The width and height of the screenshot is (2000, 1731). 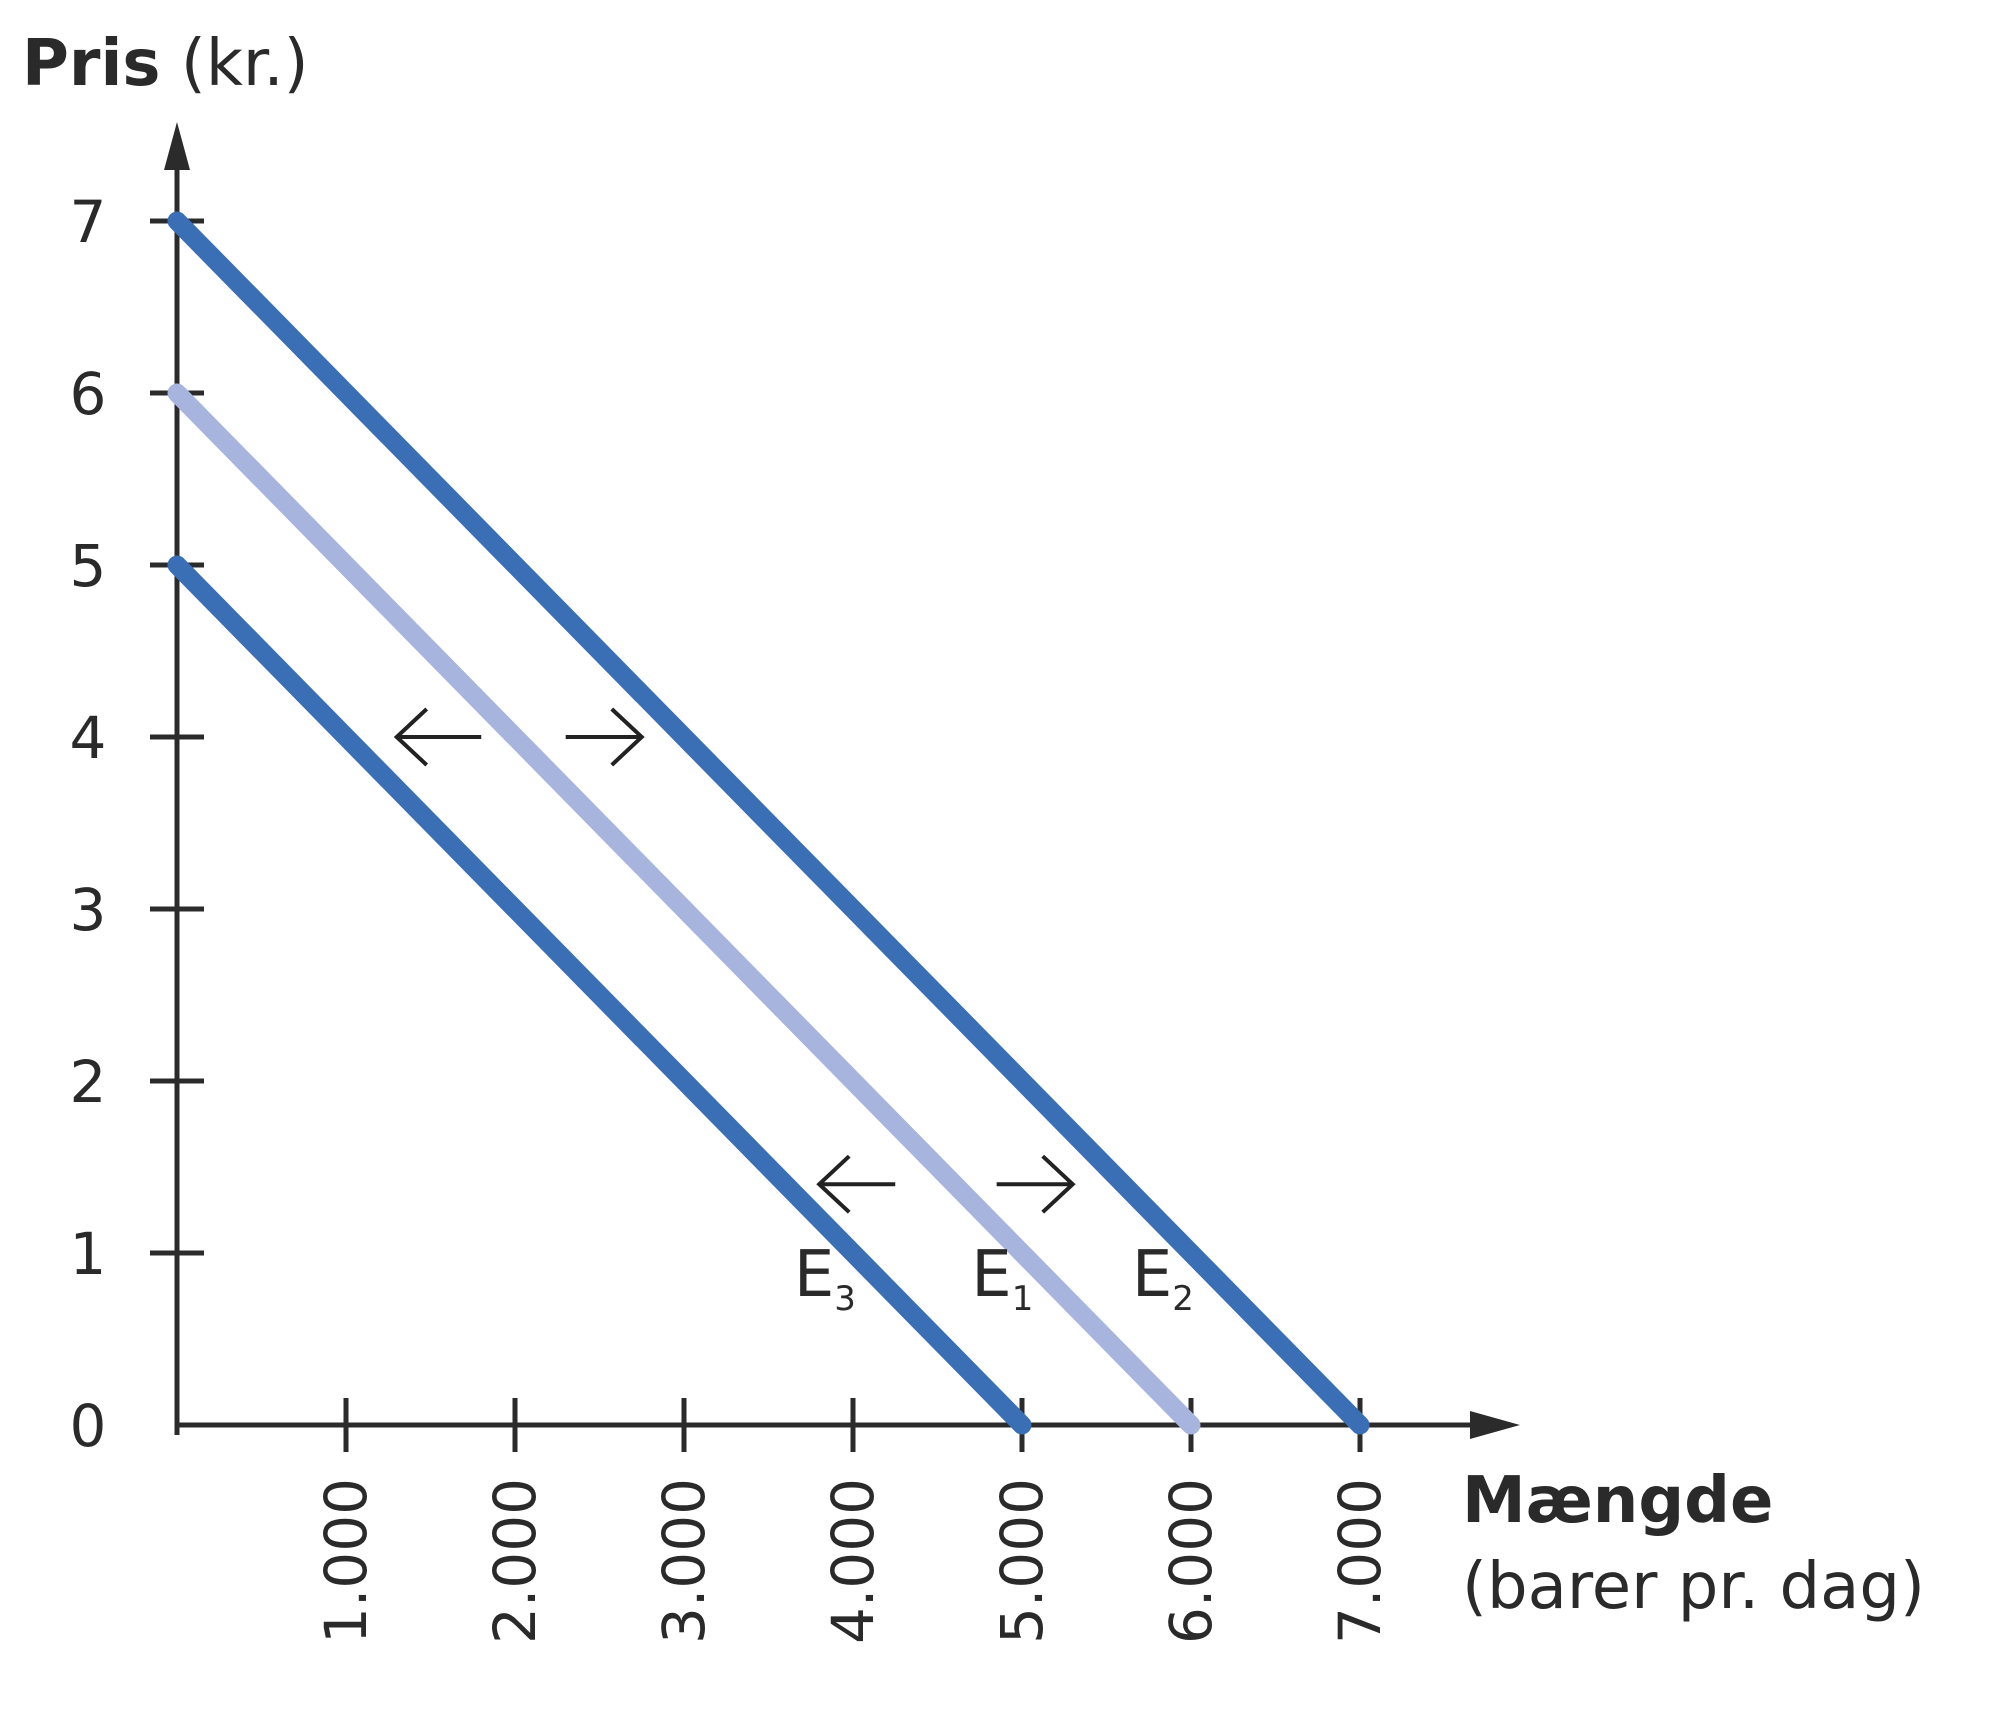 I want to click on x-axis-unit: (barer pr. dag), so click(x=1693, y=1587).